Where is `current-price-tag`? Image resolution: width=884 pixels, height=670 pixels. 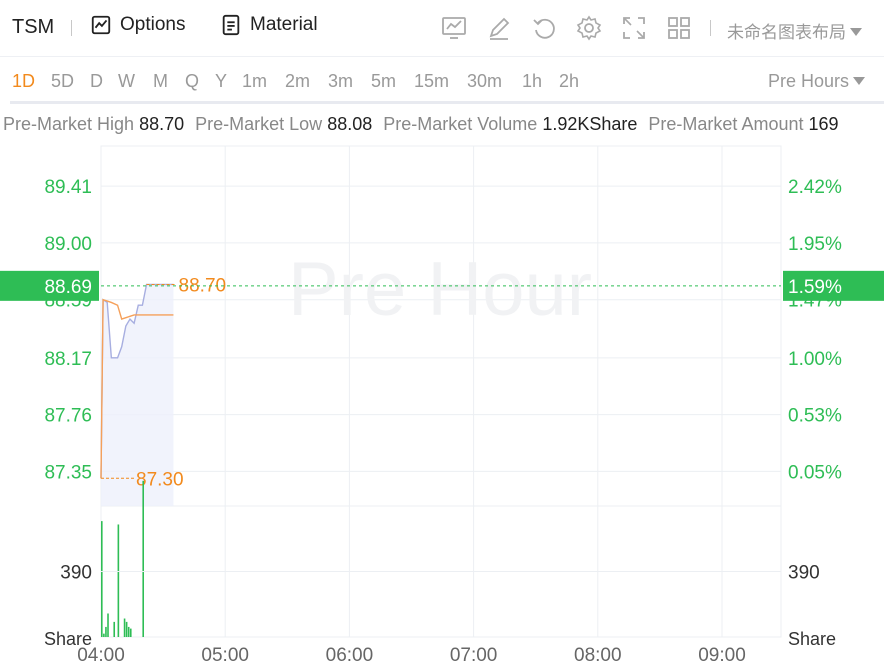
current-price-tag is located at coordinates (49, 285).